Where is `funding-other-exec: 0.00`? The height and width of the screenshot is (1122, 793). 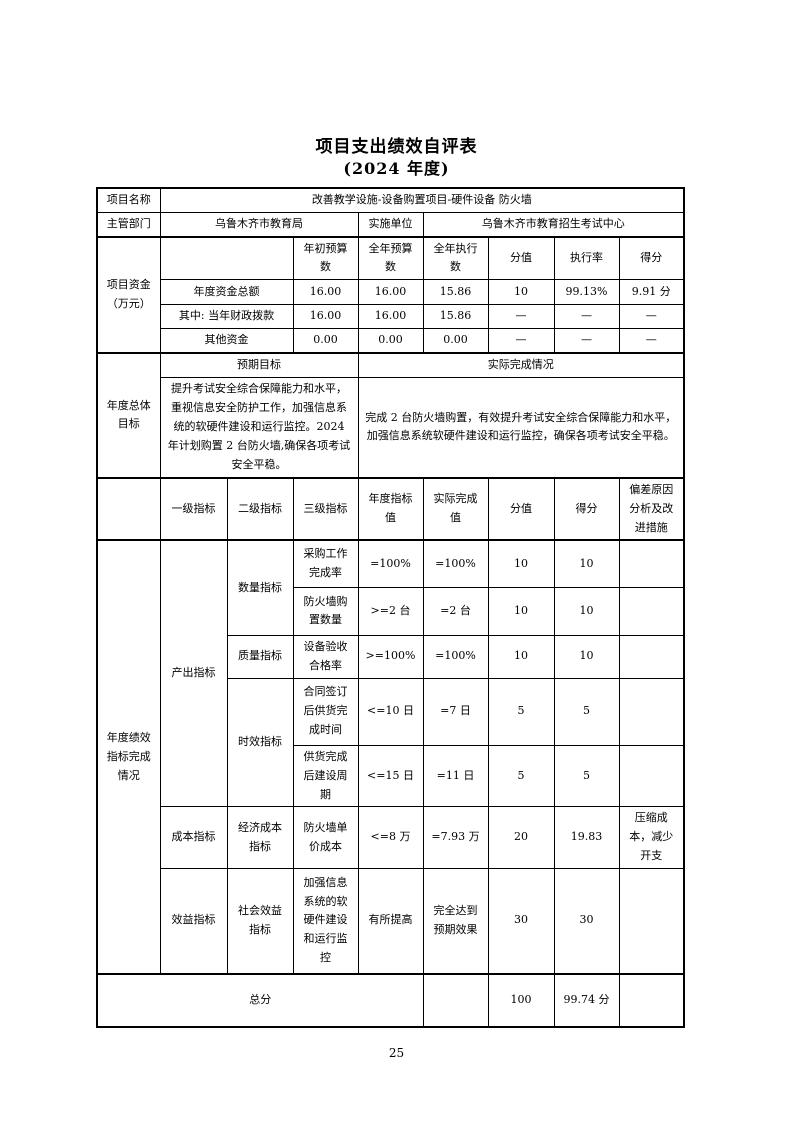 funding-other-exec: 0.00 is located at coordinates (455, 341).